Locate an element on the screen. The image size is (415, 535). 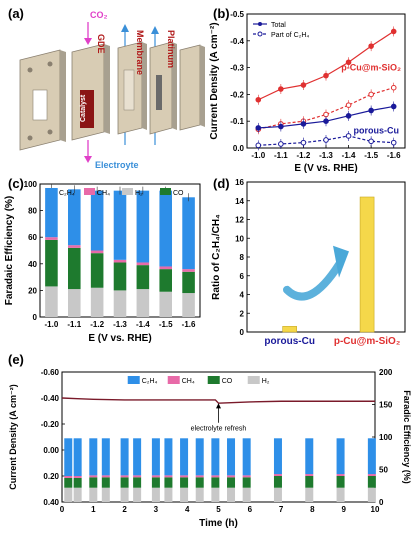
y-tick-label: 14 is located at coordinates (239, 201).